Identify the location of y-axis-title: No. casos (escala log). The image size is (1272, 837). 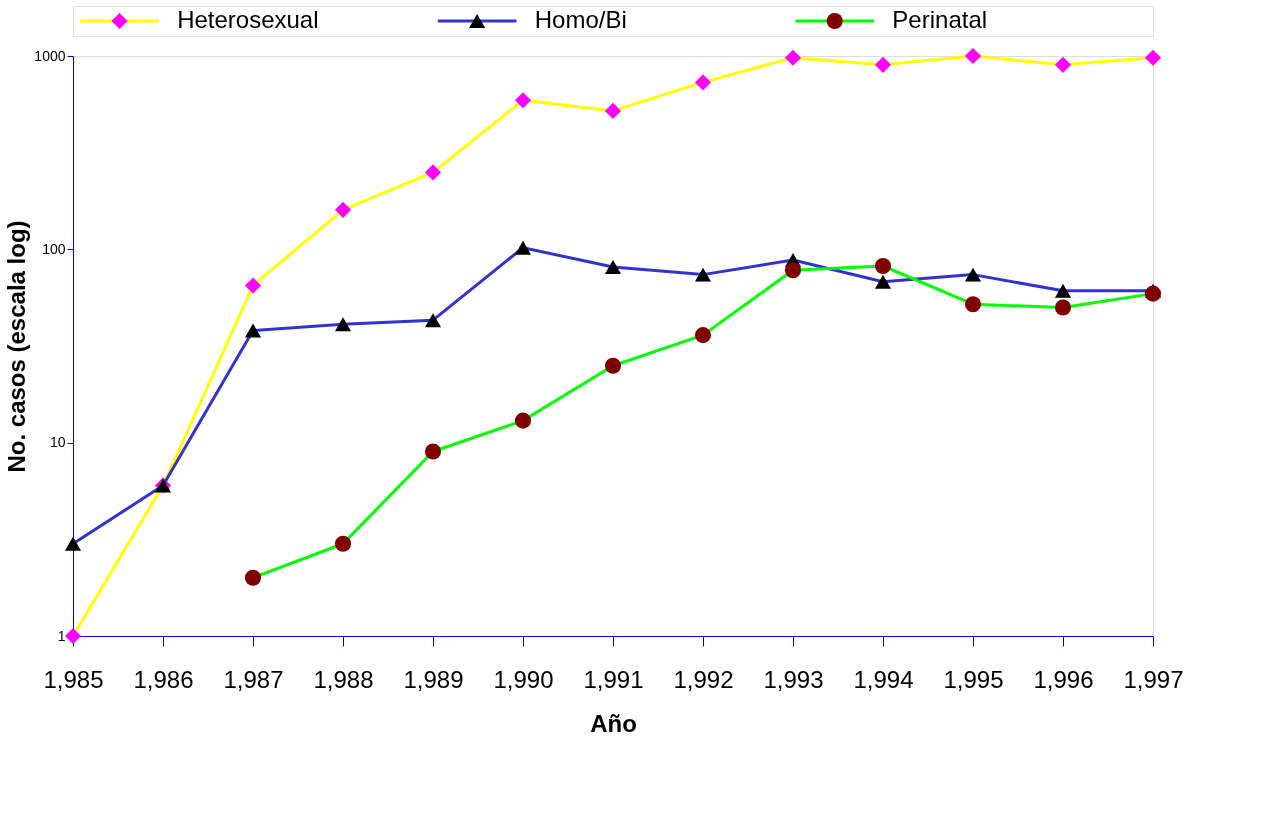
(17, 346).